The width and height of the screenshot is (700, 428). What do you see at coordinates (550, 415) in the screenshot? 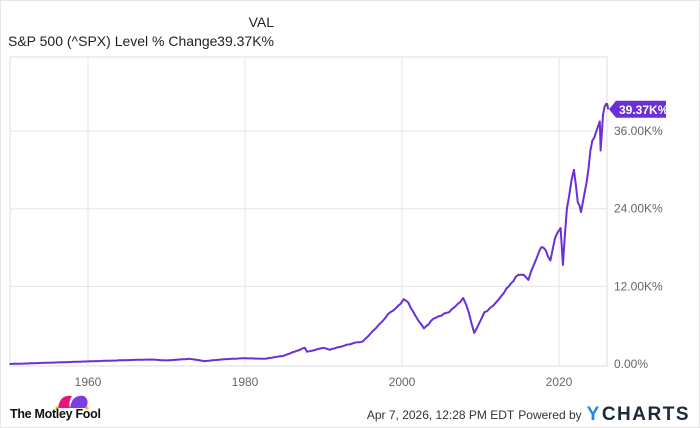
I see `powered-by-label: Powered by` at bounding box center [550, 415].